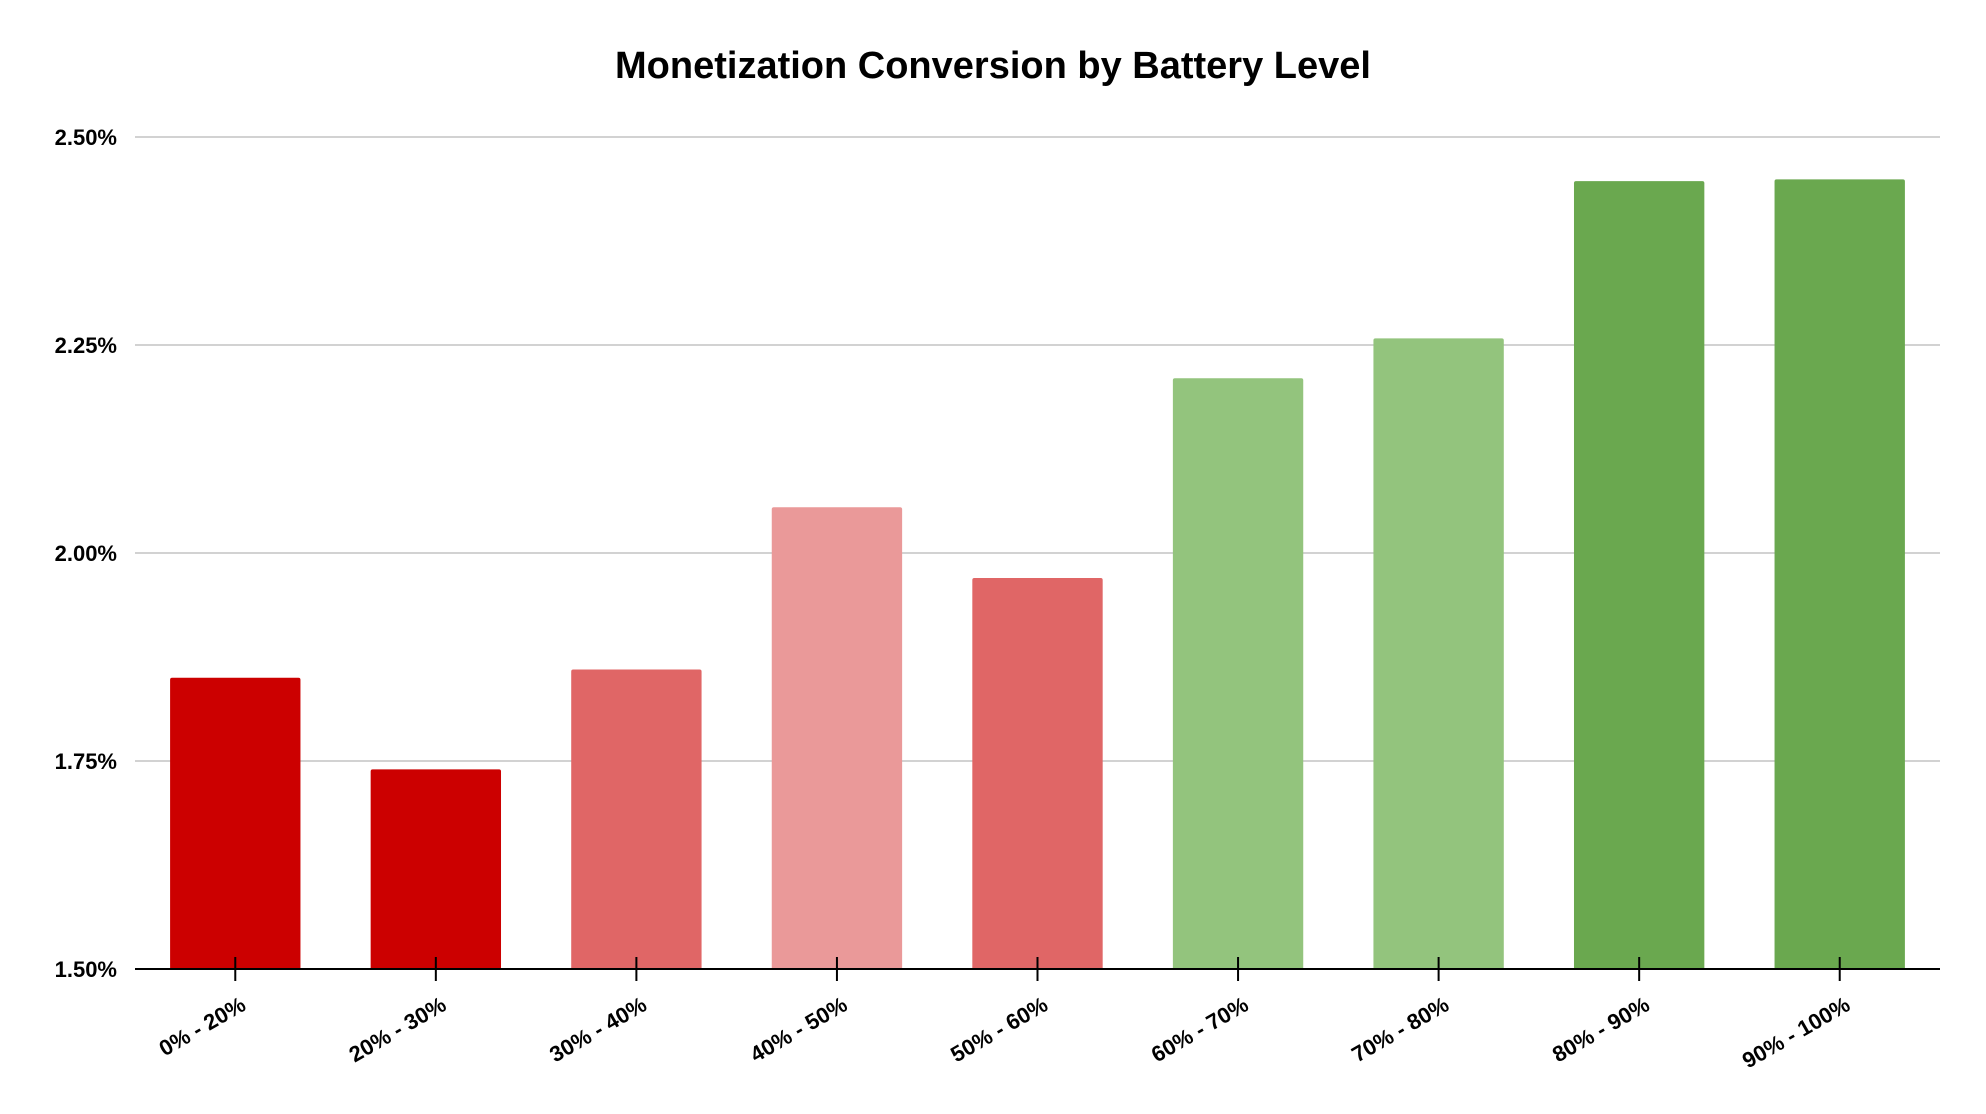 The width and height of the screenshot is (1986, 1114). I want to click on x-tick-label: 20% - 30%, so click(398, 1029).